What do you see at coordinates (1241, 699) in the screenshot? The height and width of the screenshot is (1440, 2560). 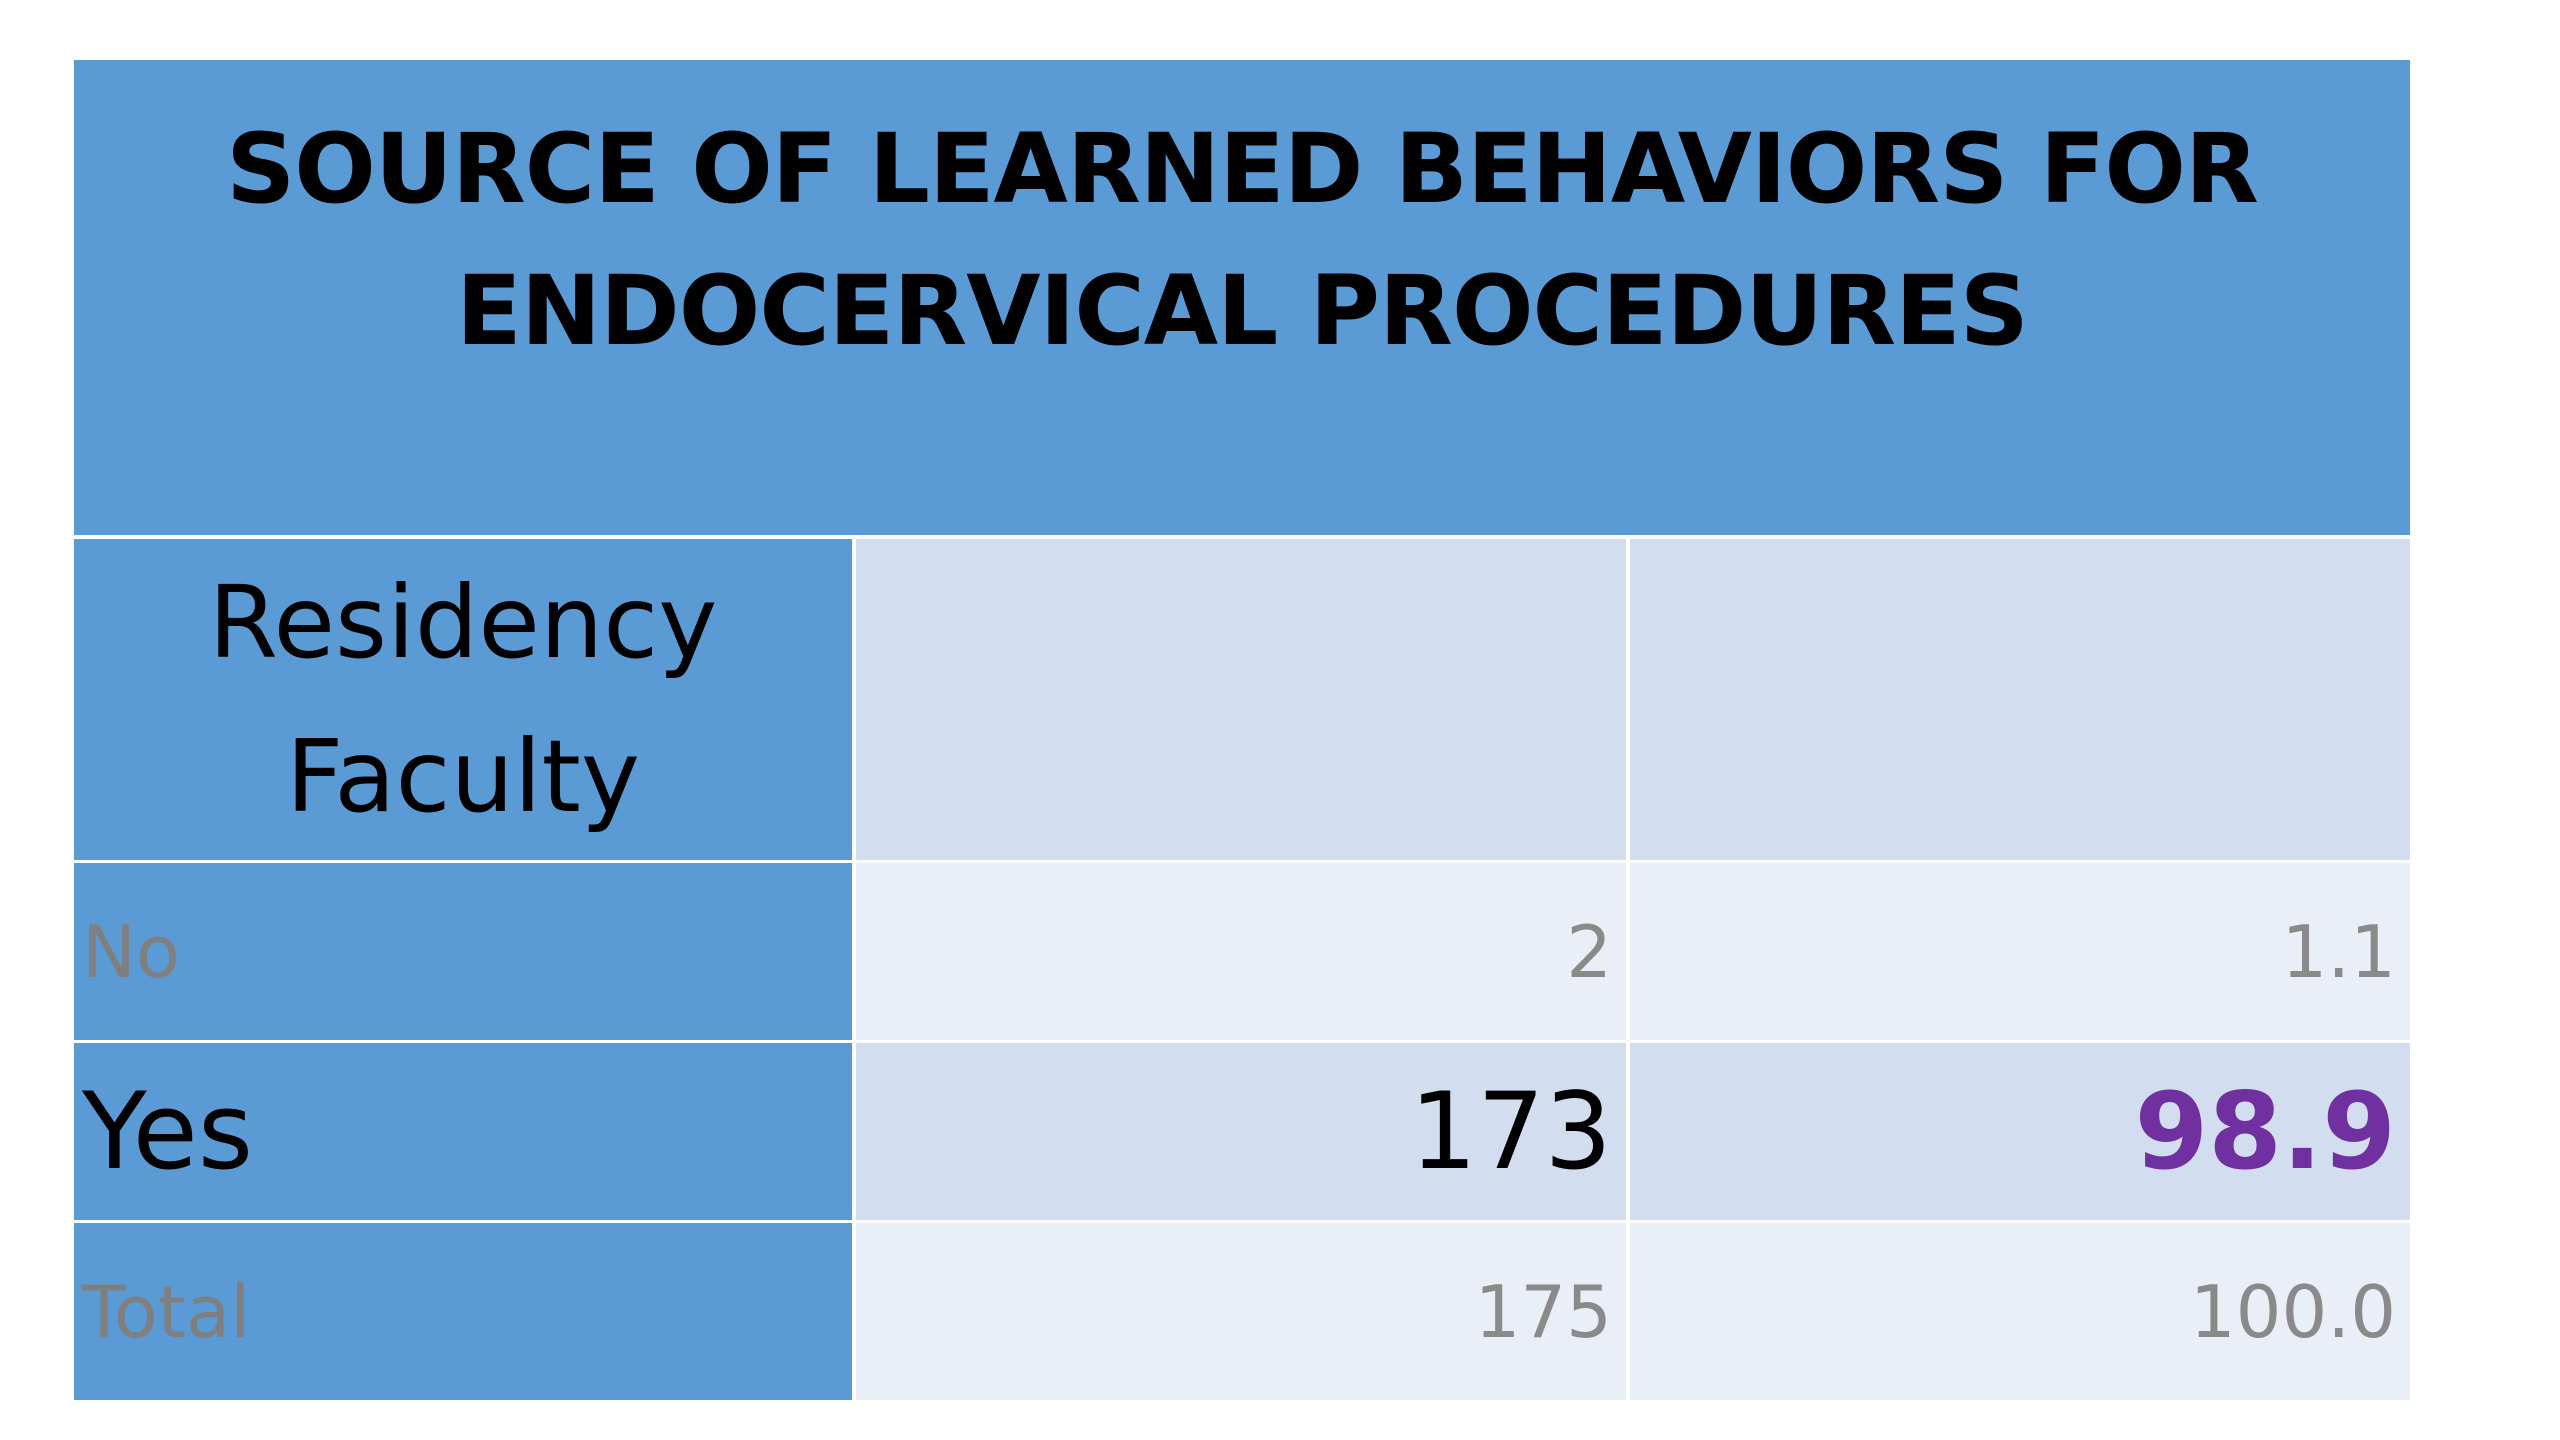 I see `column-header-count` at bounding box center [1241, 699].